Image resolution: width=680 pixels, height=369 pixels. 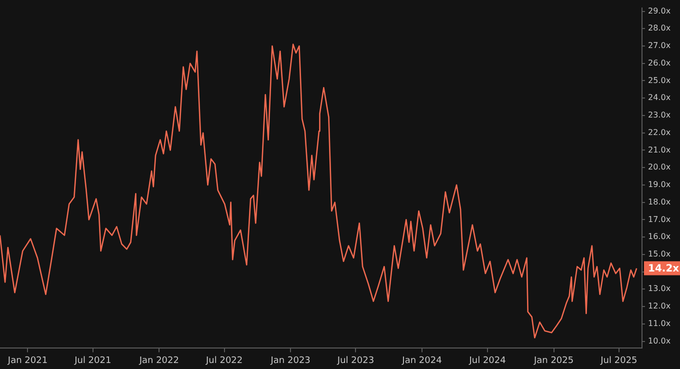 I want to click on y-tick-label: 21.0x, so click(x=659, y=149).